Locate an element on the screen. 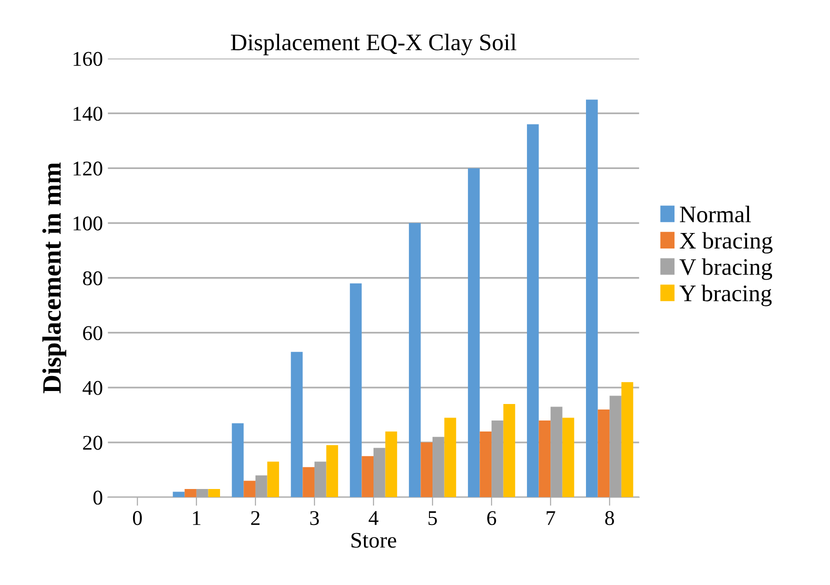 The height and width of the screenshot is (585, 830). legend-label: Y bracing is located at coordinates (726, 295).